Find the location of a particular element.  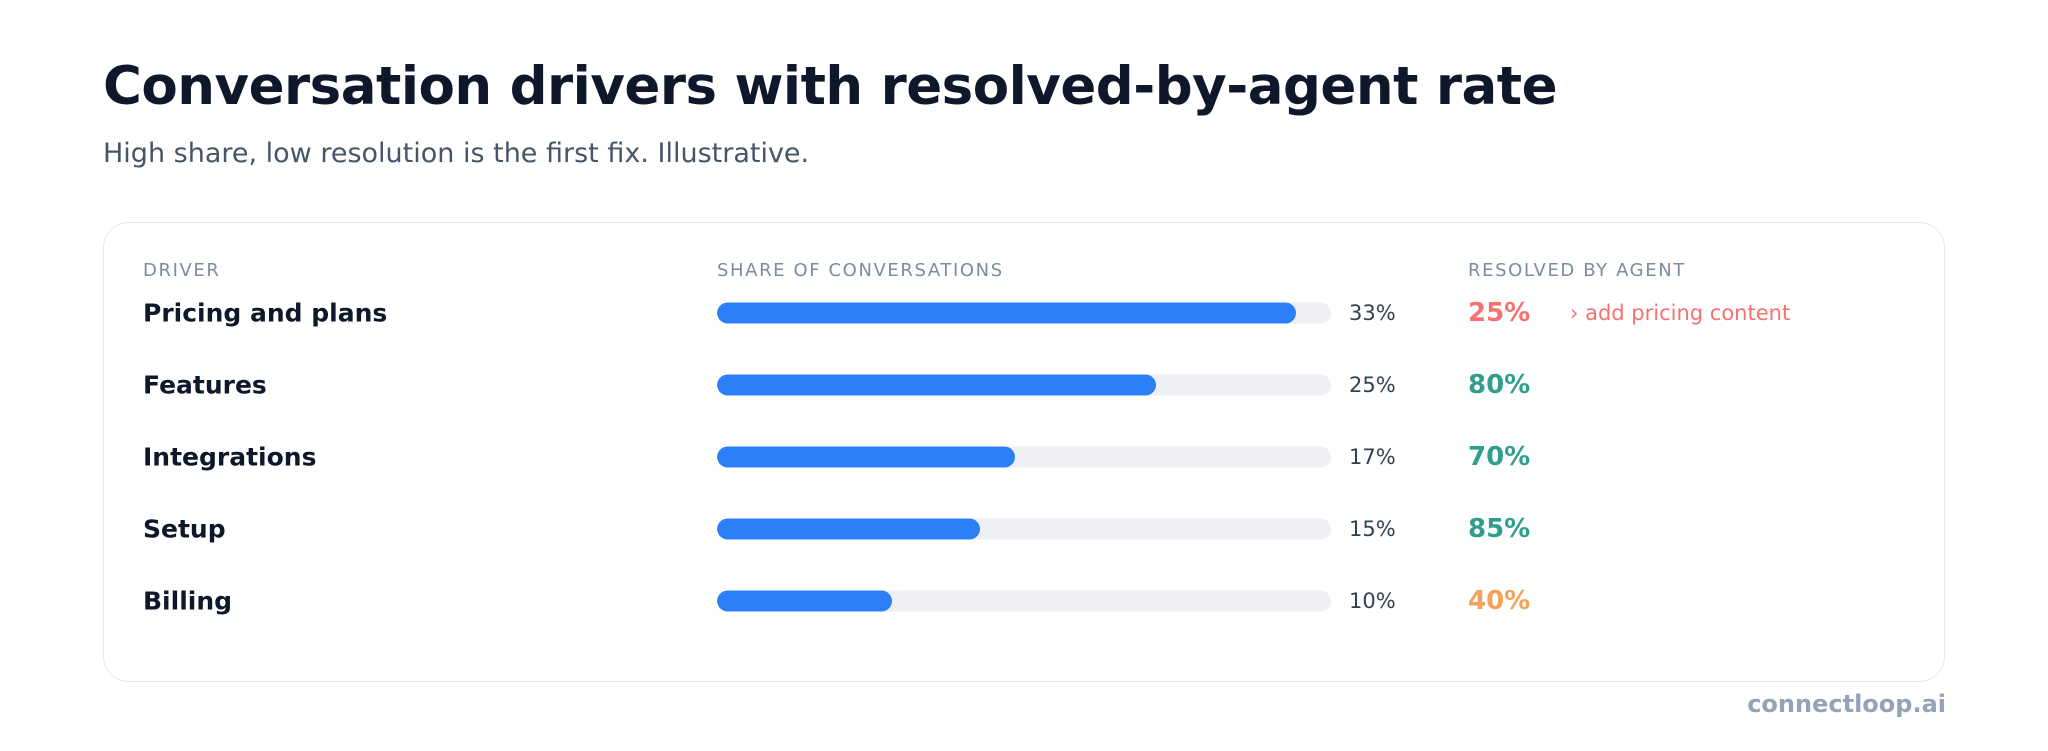

share-value-label: 25% is located at coordinates (1372, 385).